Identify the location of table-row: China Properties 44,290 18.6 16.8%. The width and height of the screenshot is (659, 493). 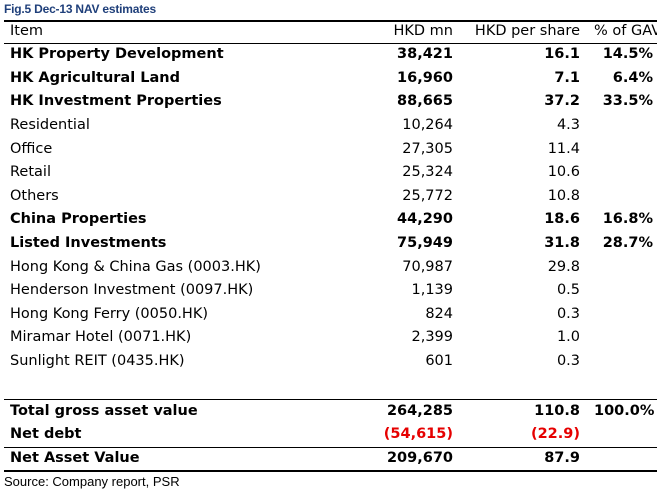
(330, 220).